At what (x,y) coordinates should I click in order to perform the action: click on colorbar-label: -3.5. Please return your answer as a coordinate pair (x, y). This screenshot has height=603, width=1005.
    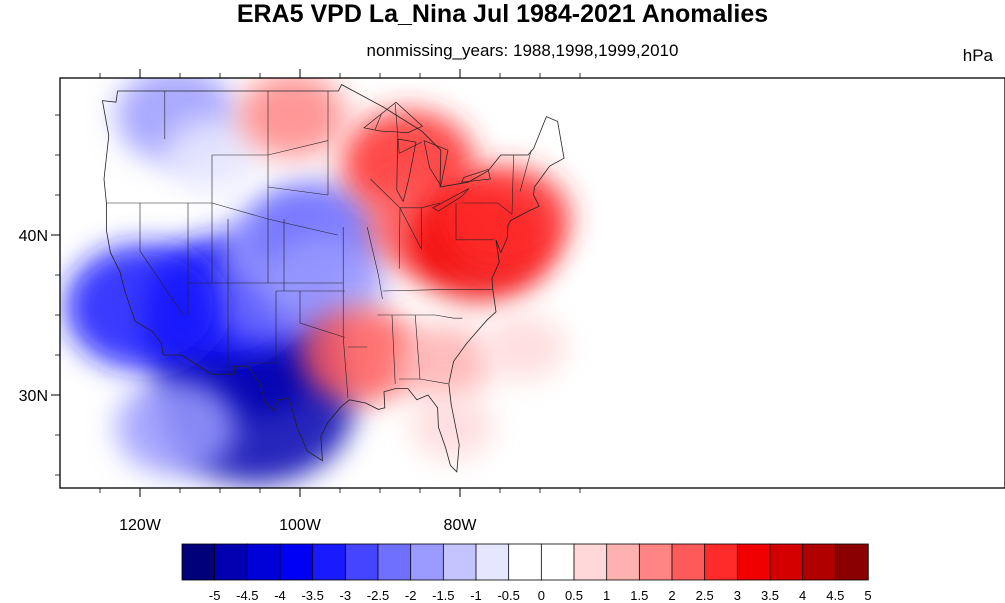
    Looking at the image, I should click on (312, 595).